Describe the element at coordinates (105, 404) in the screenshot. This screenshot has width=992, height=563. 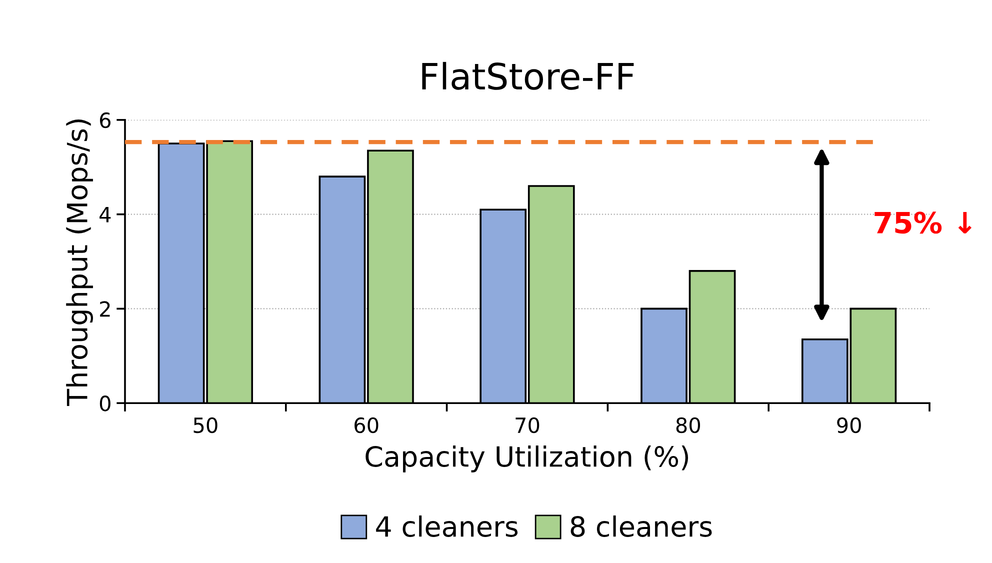
I see `y-tick-label: 0` at that location.